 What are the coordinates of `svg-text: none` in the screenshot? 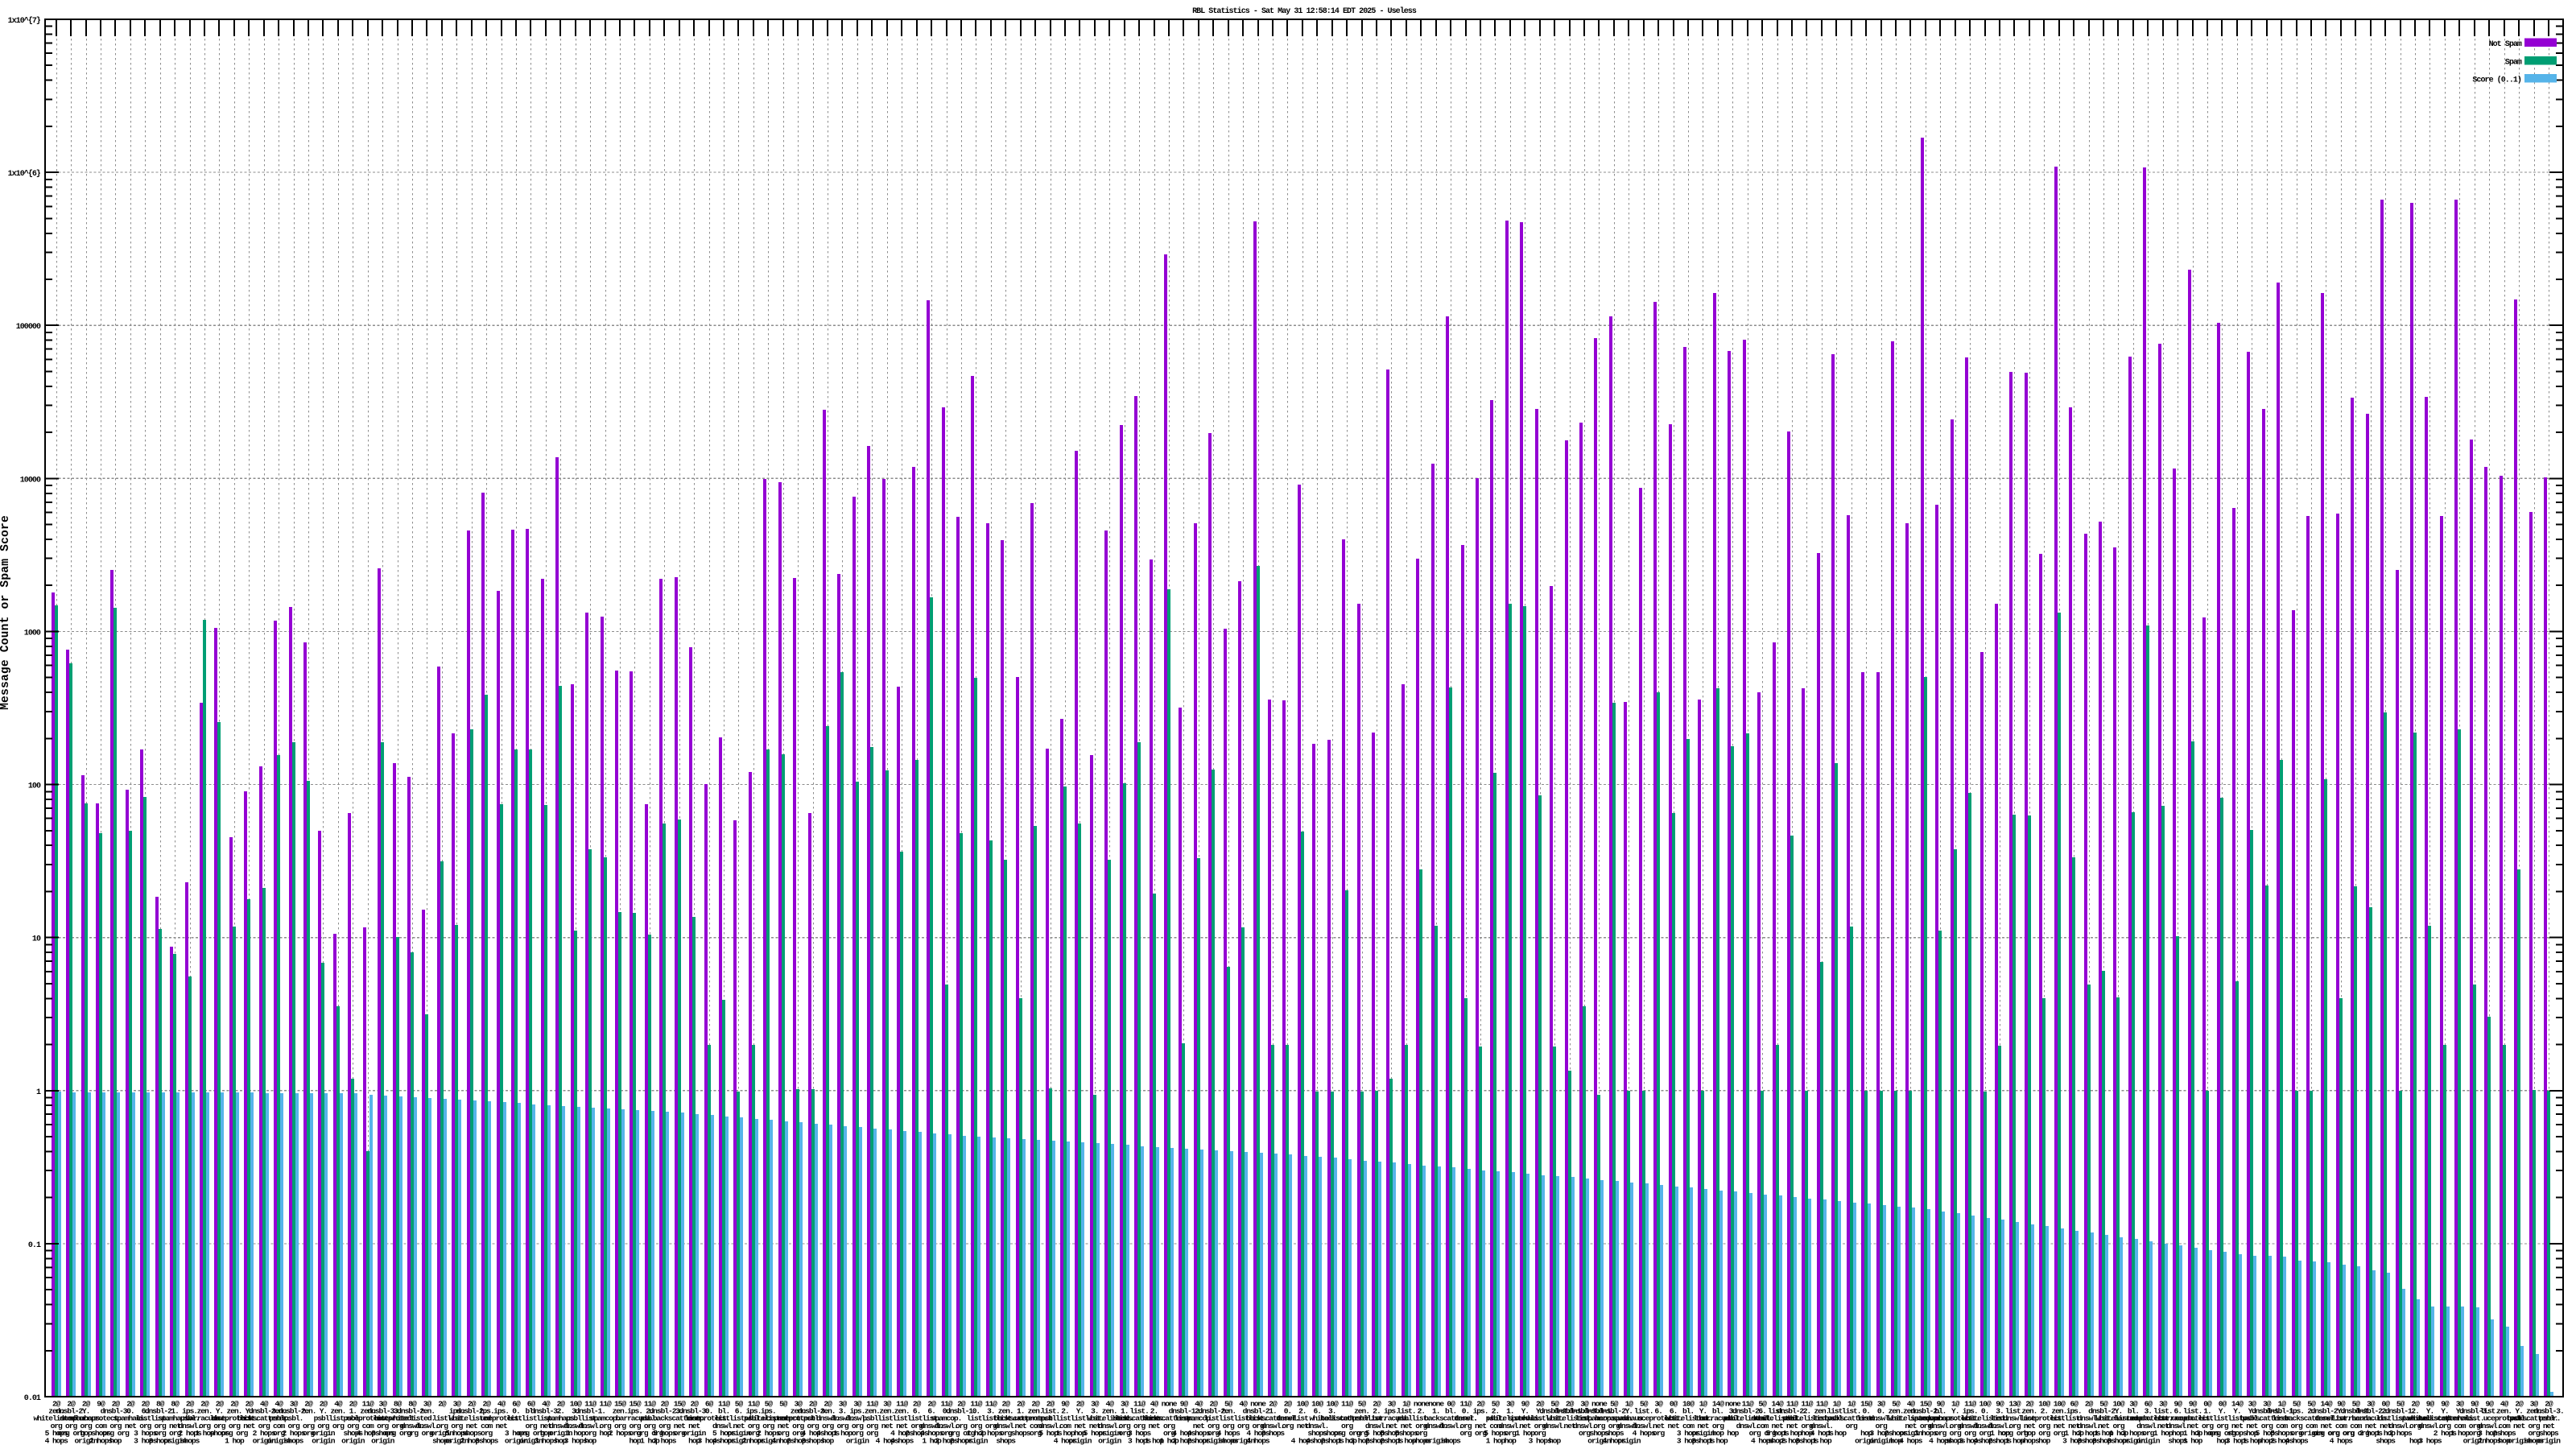 It's located at (1170, 1403).